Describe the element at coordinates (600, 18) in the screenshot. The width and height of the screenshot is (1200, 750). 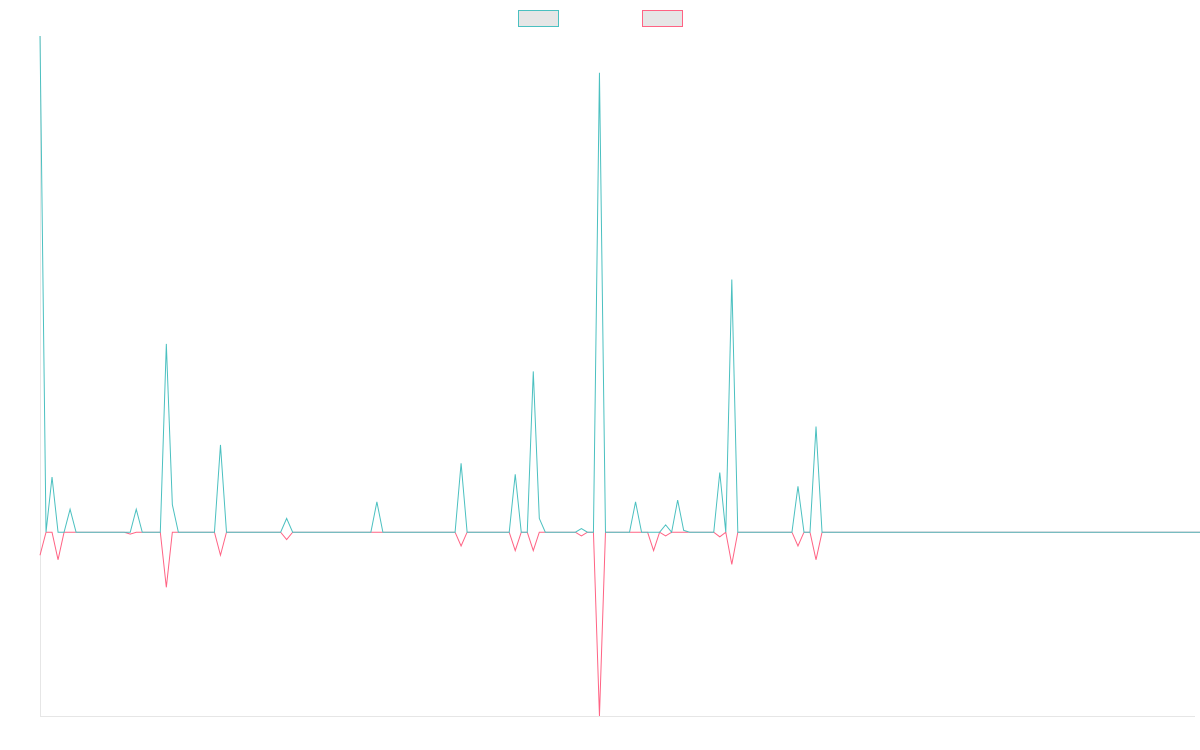
I see `legend` at that location.